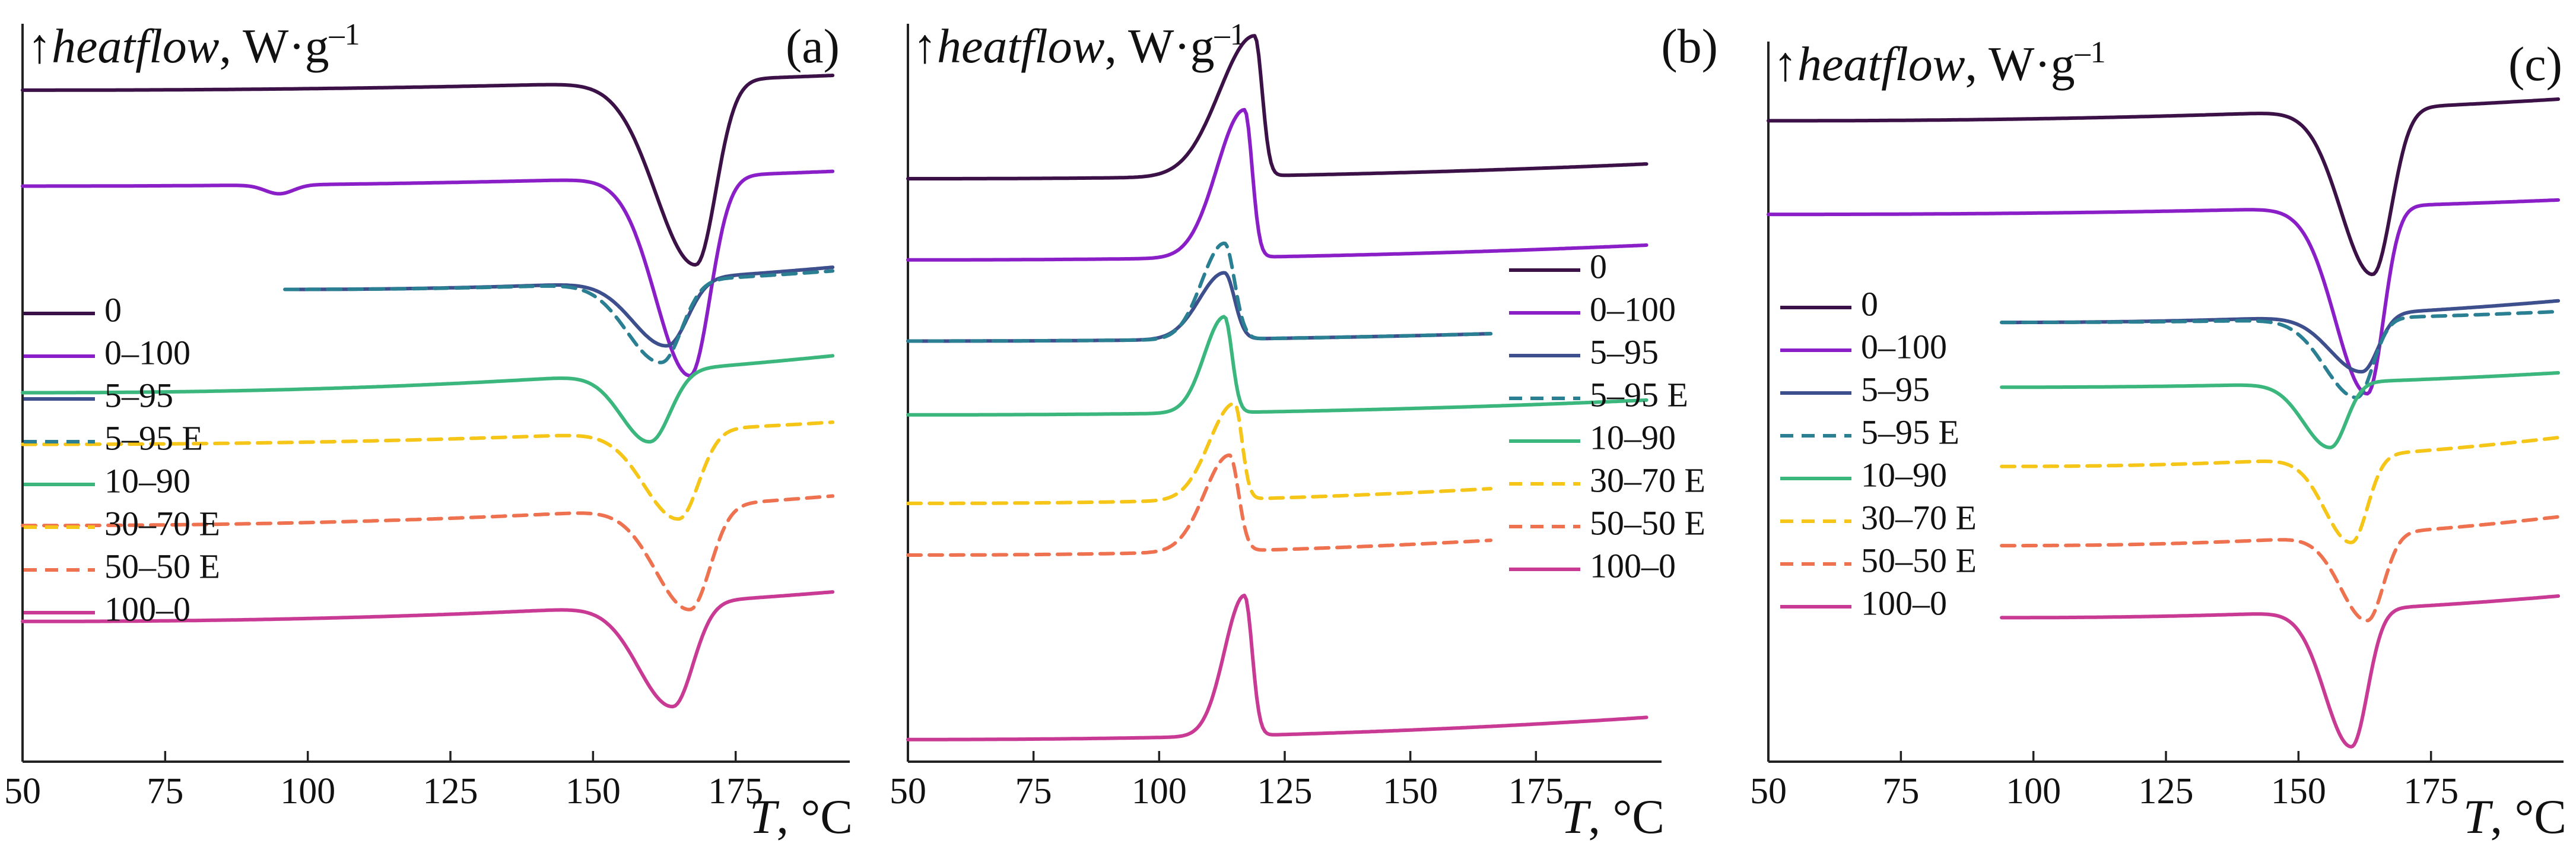  What do you see at coordinates (813, 46) in the screenshot?
I see `panel-letter: (a)` at bounding box center [813, 46].